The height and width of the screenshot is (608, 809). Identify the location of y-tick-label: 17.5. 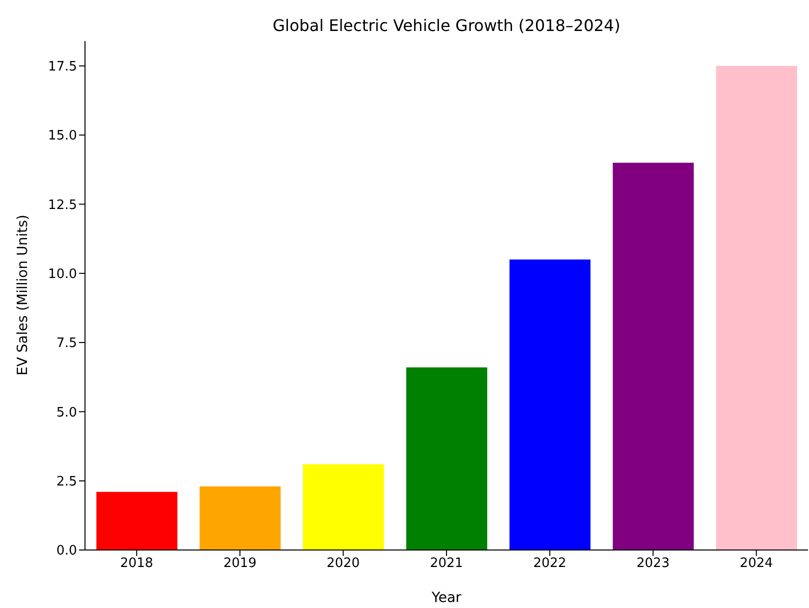
(62, 67).